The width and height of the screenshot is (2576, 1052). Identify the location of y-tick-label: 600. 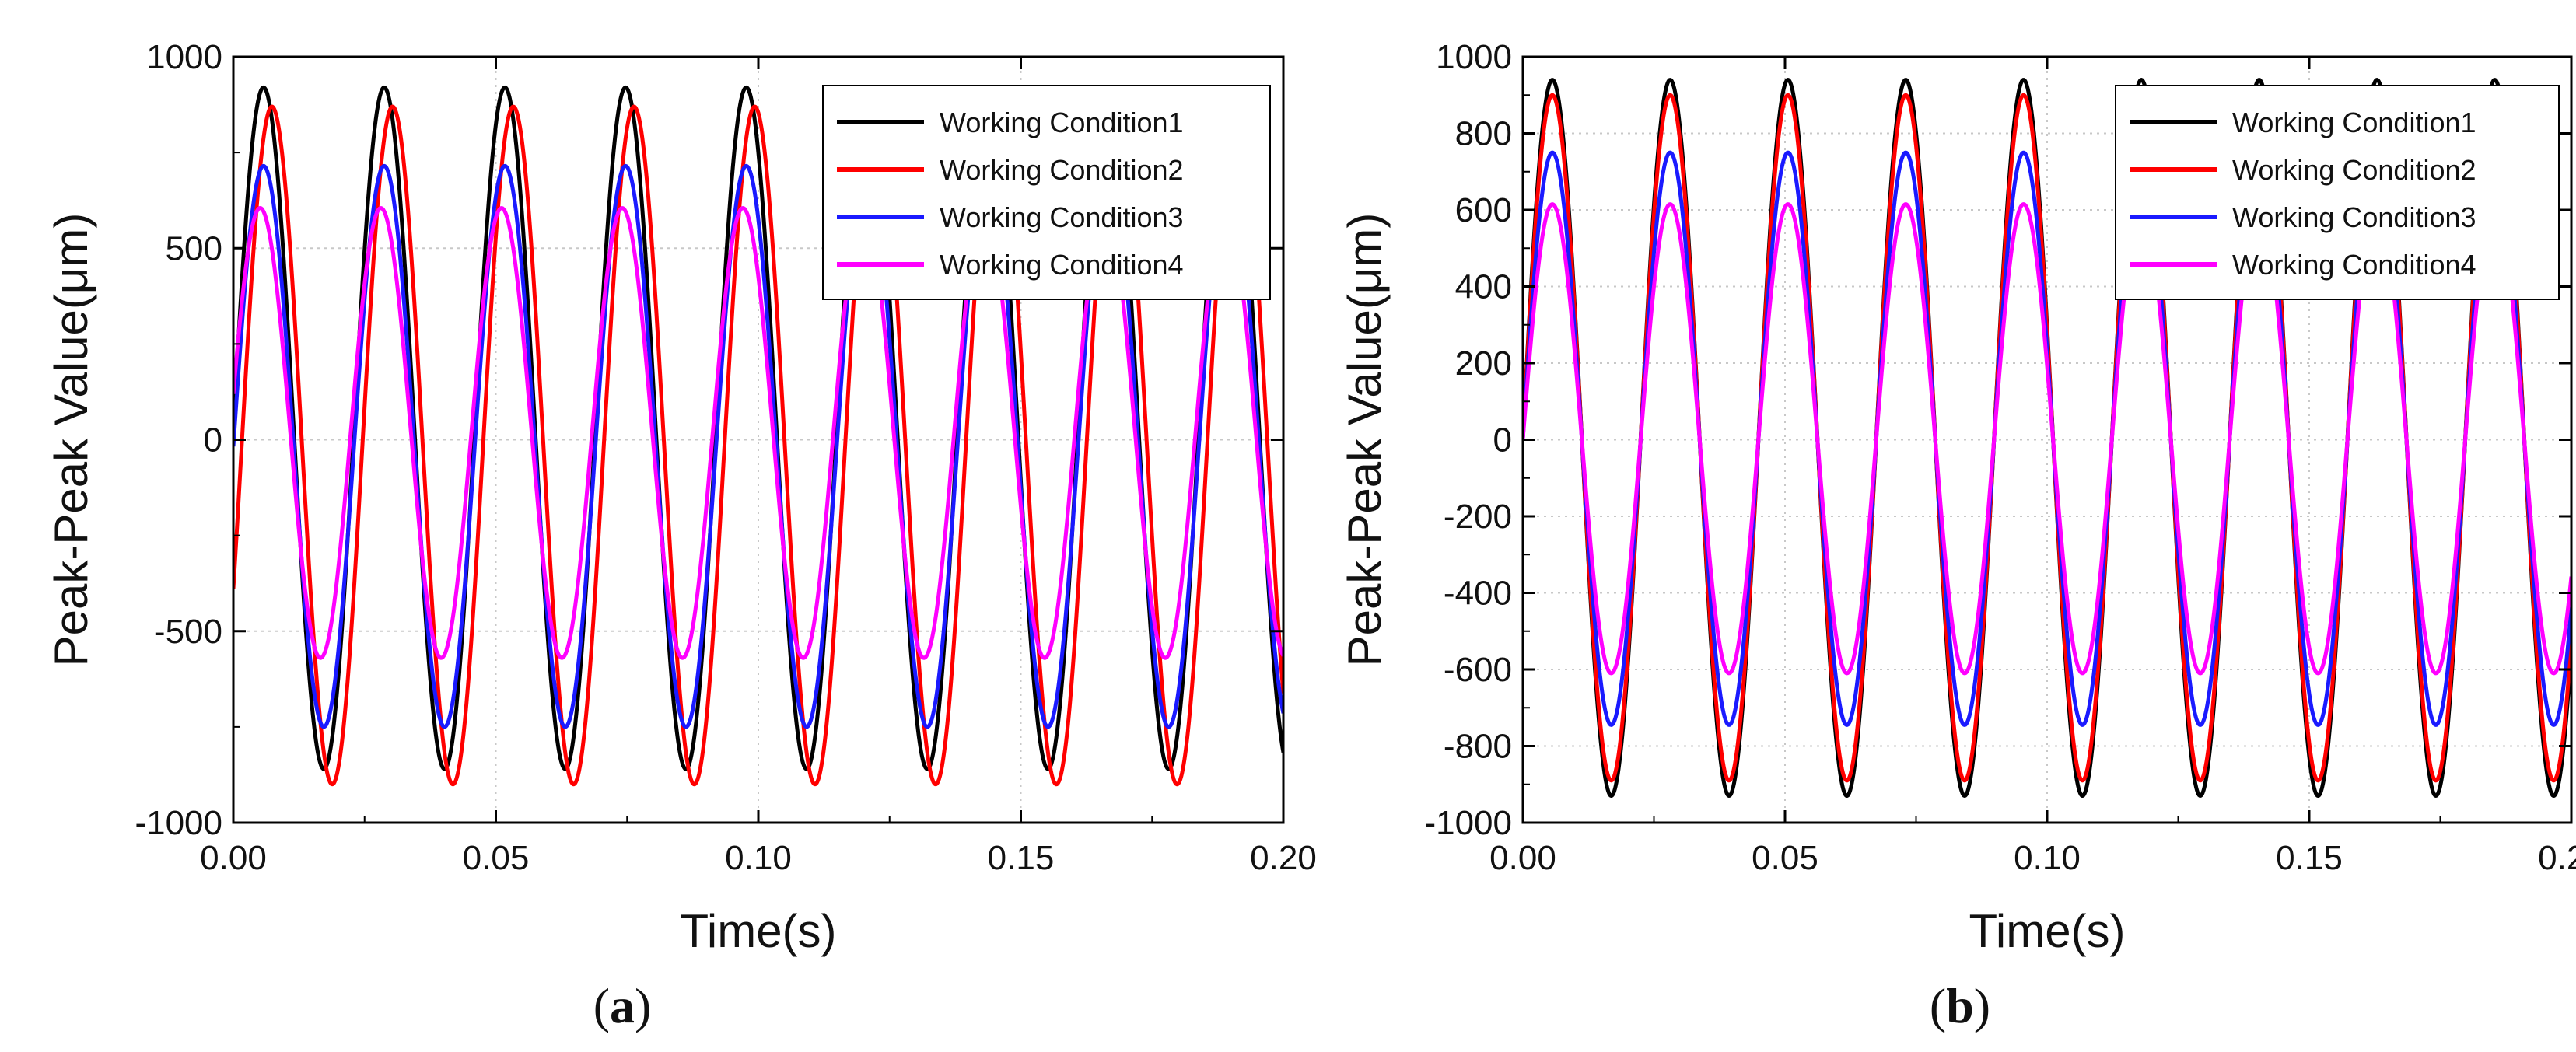
(1483, 210).